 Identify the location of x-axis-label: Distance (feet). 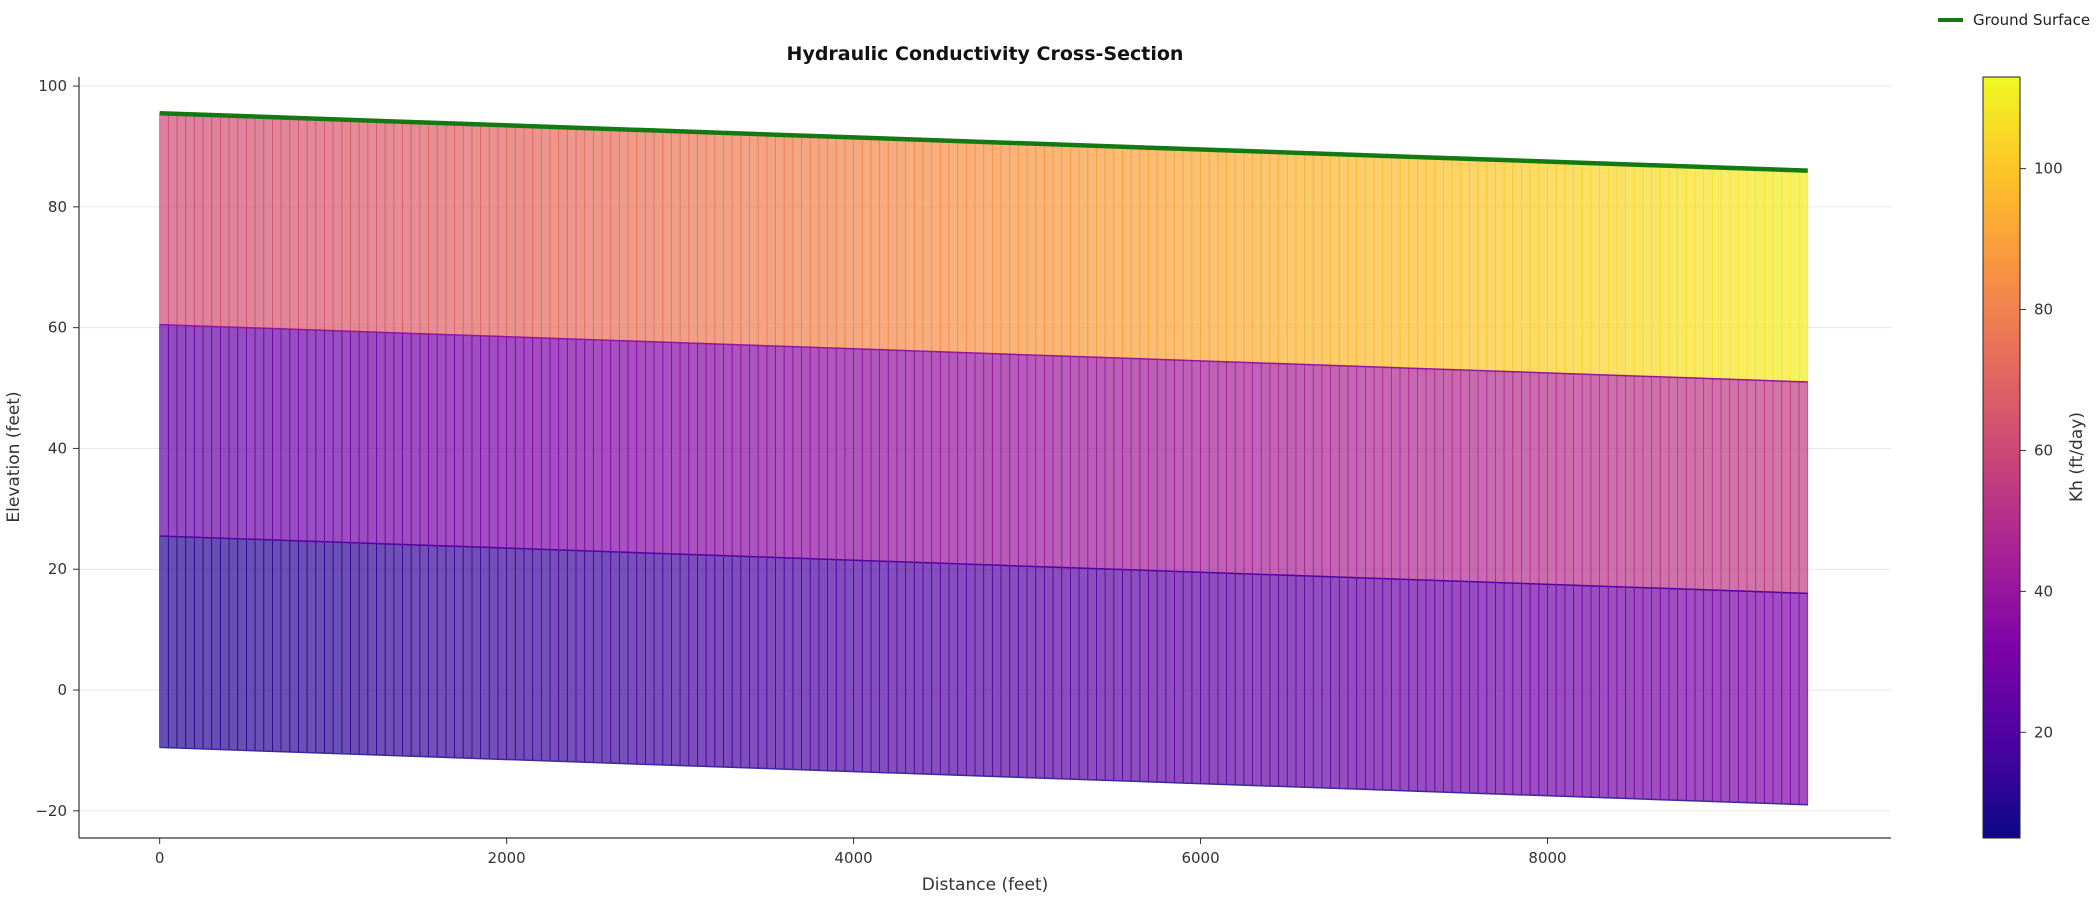
(985, 885).